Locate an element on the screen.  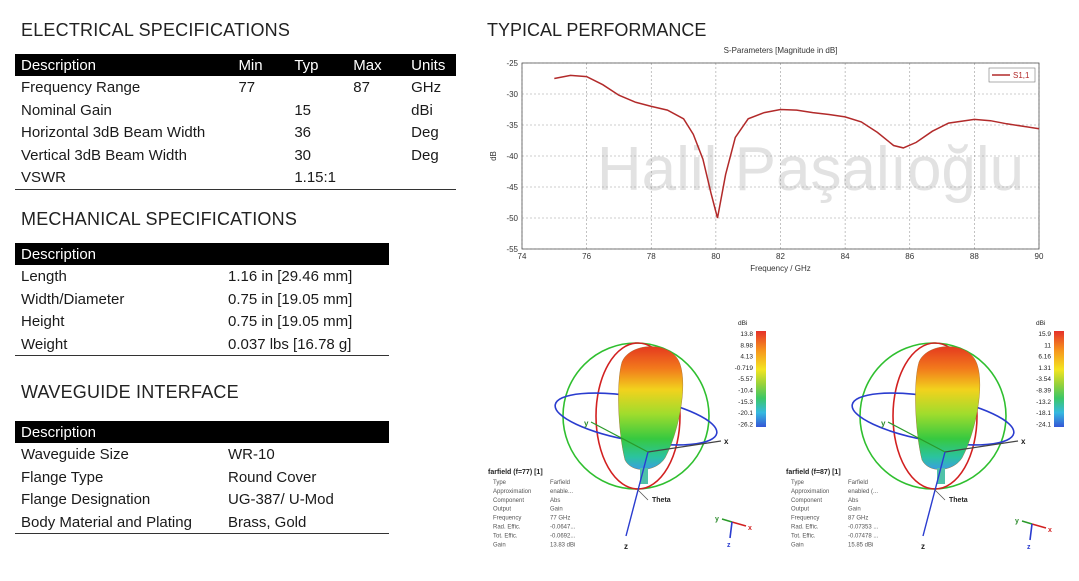
table-row: Flange Type Round Cover is located at coordinates (202, 477).